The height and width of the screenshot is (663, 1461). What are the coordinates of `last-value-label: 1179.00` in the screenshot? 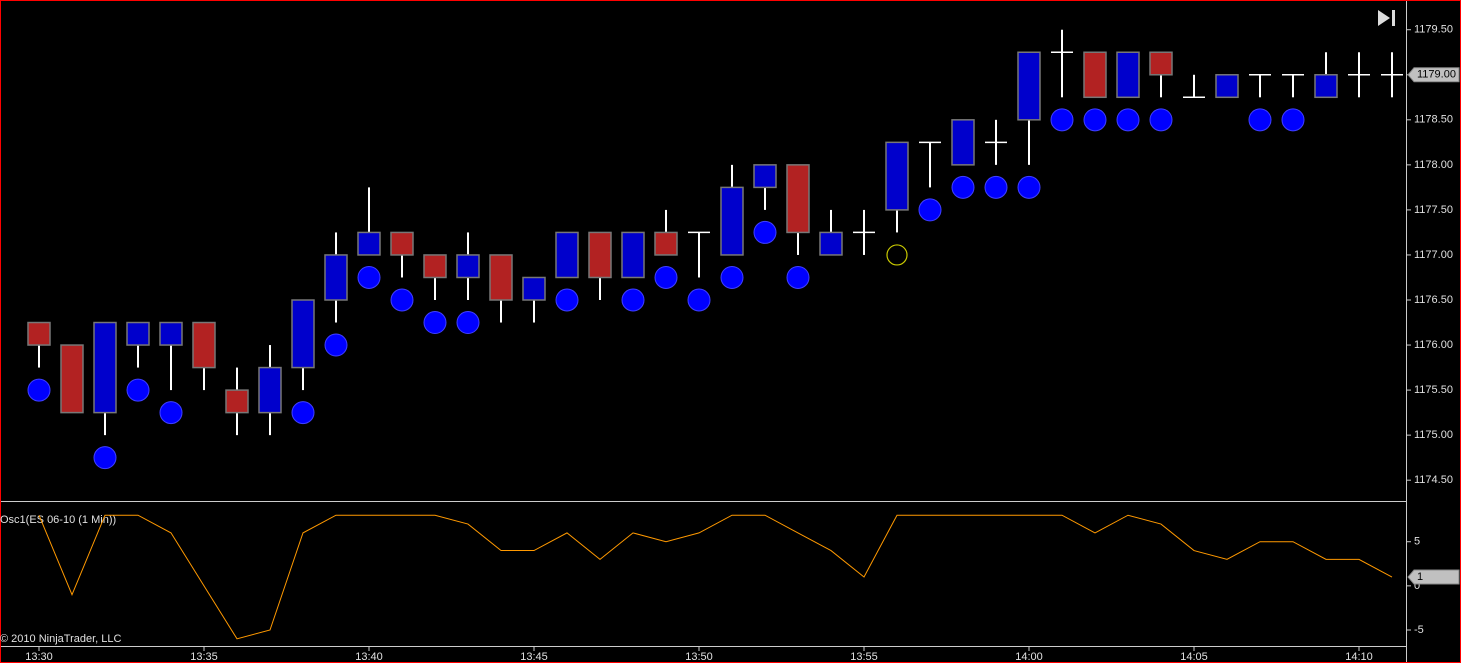 It's located at (1436, 75).